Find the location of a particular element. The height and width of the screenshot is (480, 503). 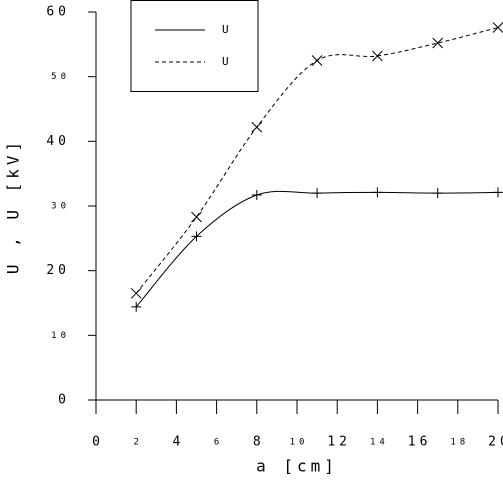

x-axis-label: a [cm] is located at coordinates (297, 466).